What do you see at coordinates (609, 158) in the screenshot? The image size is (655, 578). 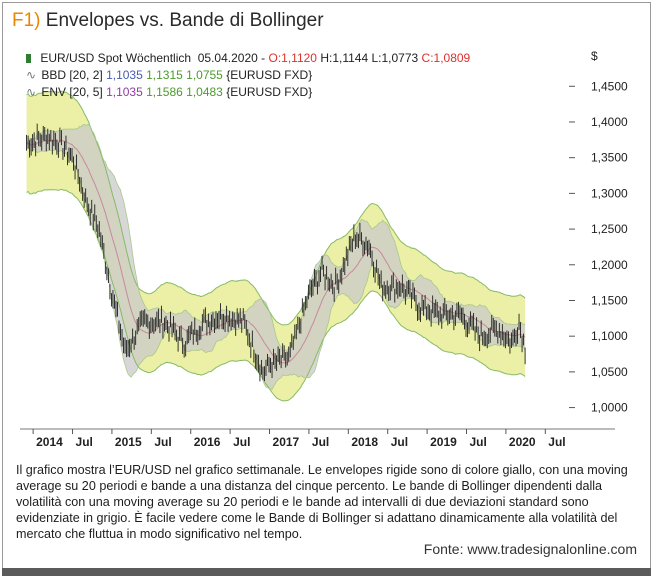 I see `y-tick-label: 1,3500` at bounding box center [609, 158].